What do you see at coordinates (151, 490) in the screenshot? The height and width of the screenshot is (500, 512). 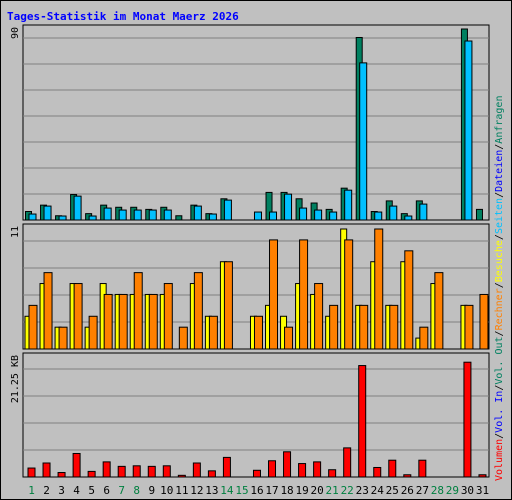 I see `day-label-9: 9` at bounding box center [151, 490].